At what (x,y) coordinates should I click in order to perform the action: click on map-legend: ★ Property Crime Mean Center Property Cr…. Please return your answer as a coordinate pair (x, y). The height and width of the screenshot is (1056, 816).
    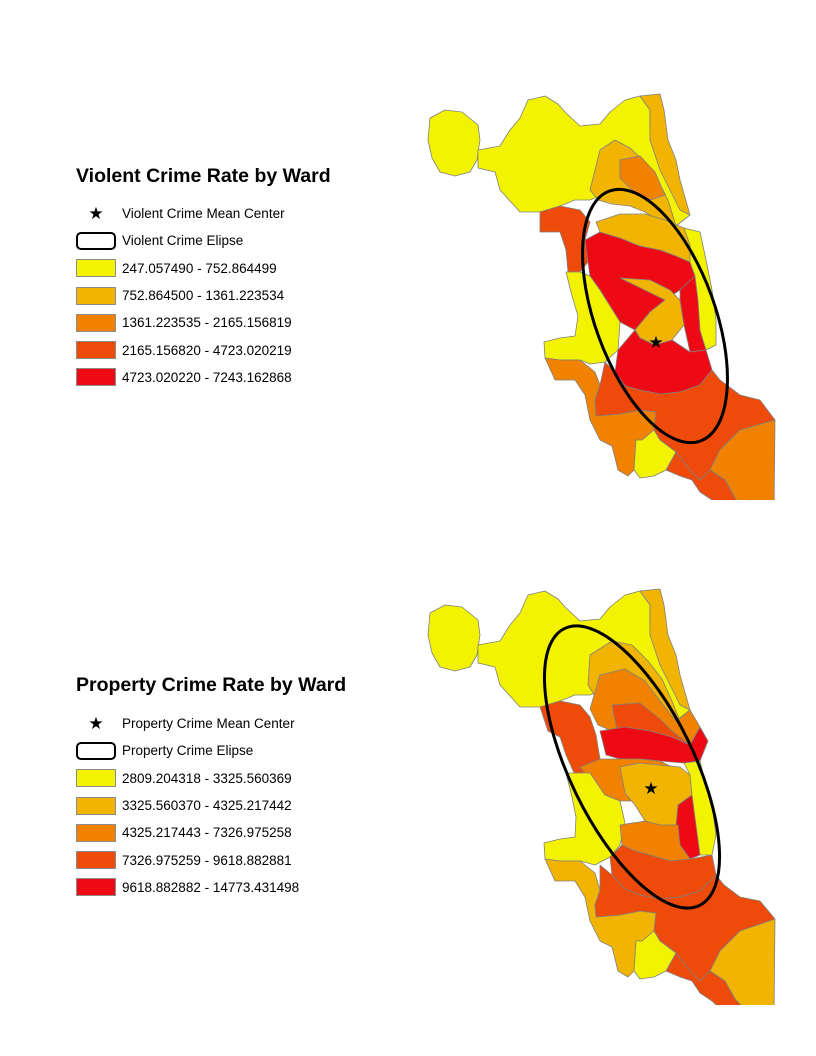
    Looking at the image, I should click on (187, 805).